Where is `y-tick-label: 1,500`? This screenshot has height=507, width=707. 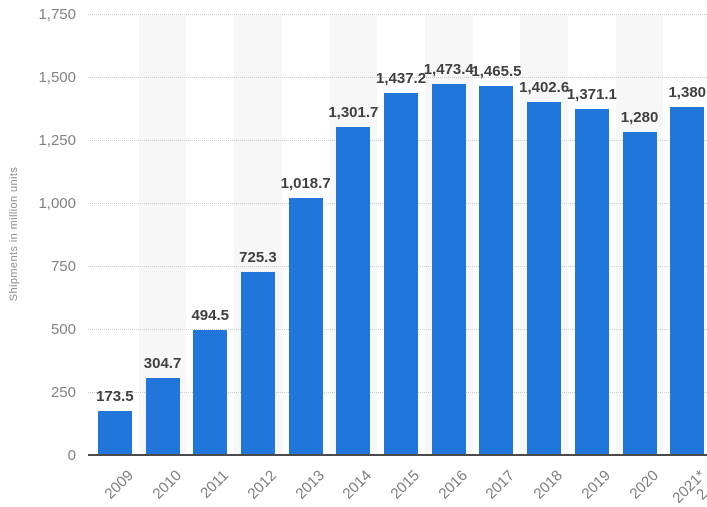 y-tick-label: 1,500 is located at coordinates (57, 77).